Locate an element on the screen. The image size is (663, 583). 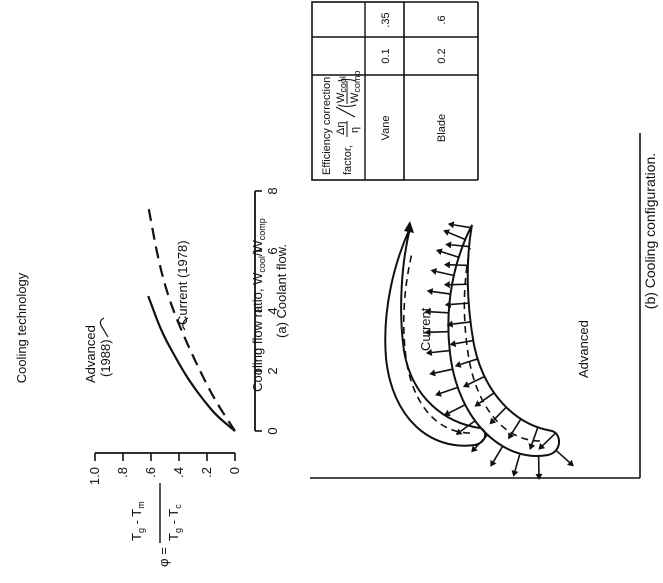
leader-advanced is located at coordinates (104, 327).